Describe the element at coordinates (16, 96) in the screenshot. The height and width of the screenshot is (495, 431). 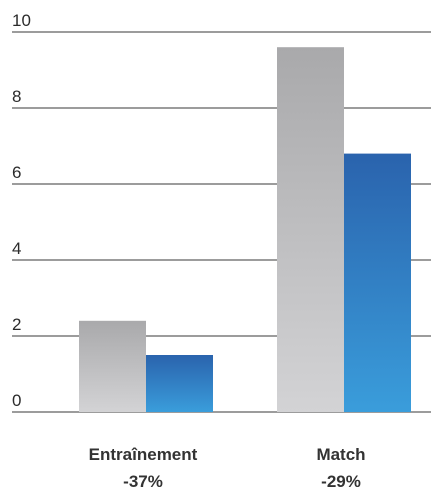
I see `y-tick-label: 8` at that location.